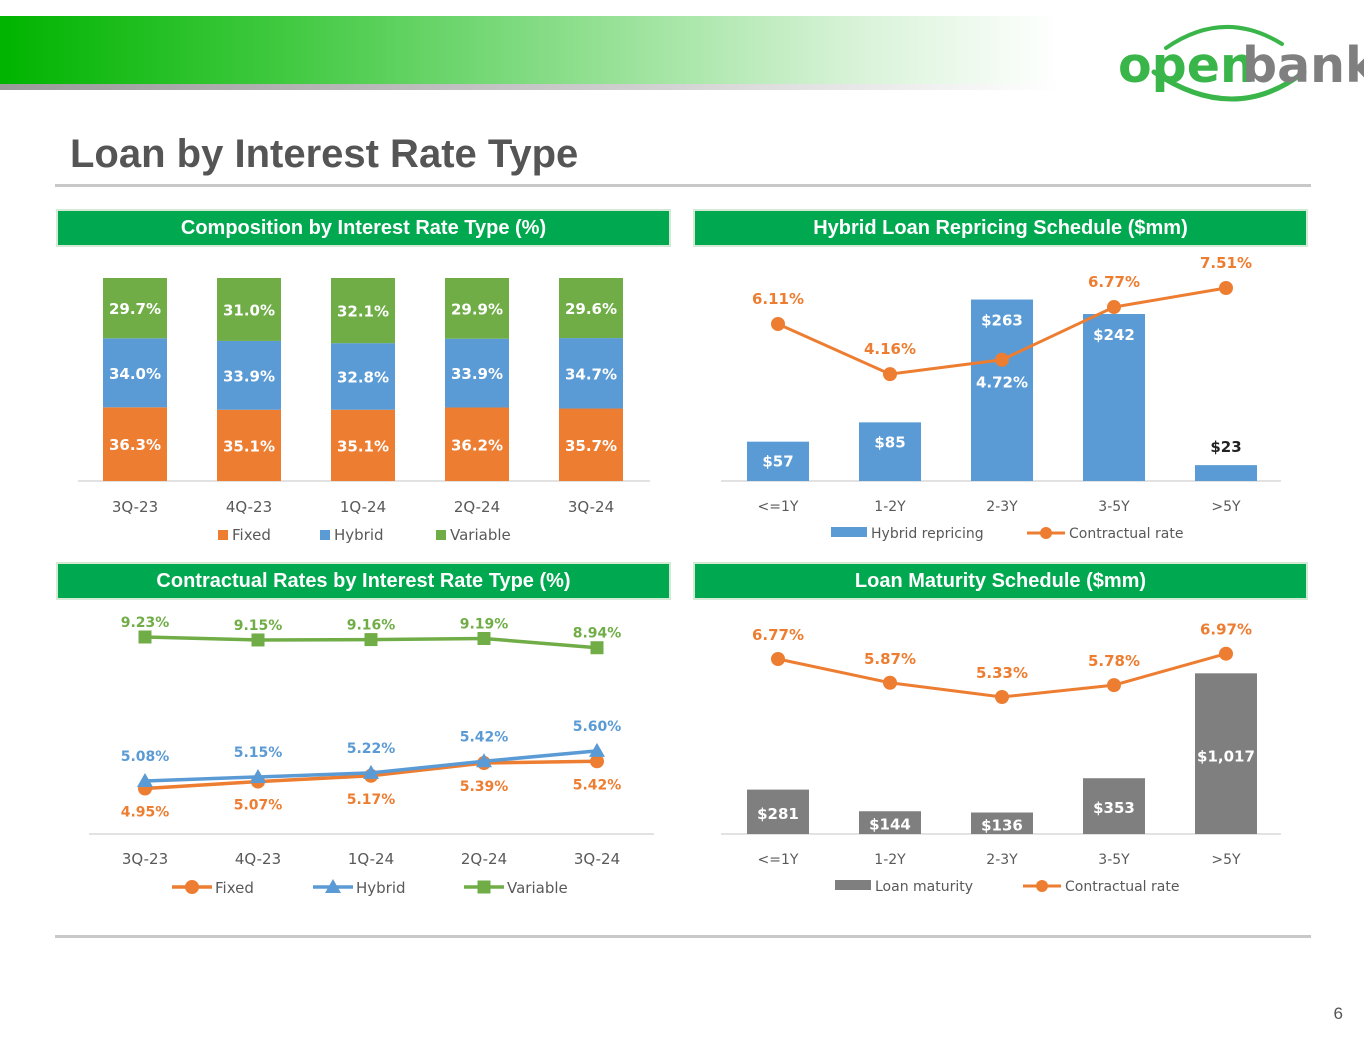 The image size is (1365, 1055). Describe the element at coordinates (1114, 397) in the screenshot. I see `bar-hybrid-repricing-3-5y` at that location.